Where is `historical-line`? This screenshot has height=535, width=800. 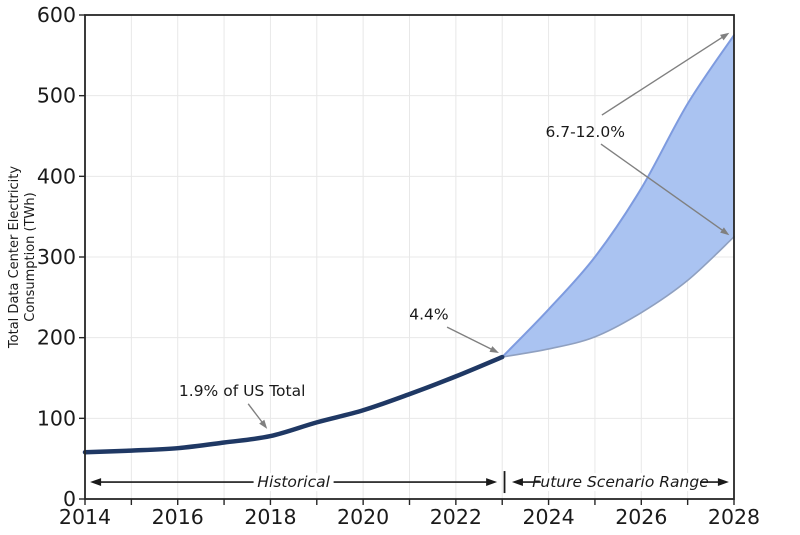 historical-line is located at coordinates (293, 404).